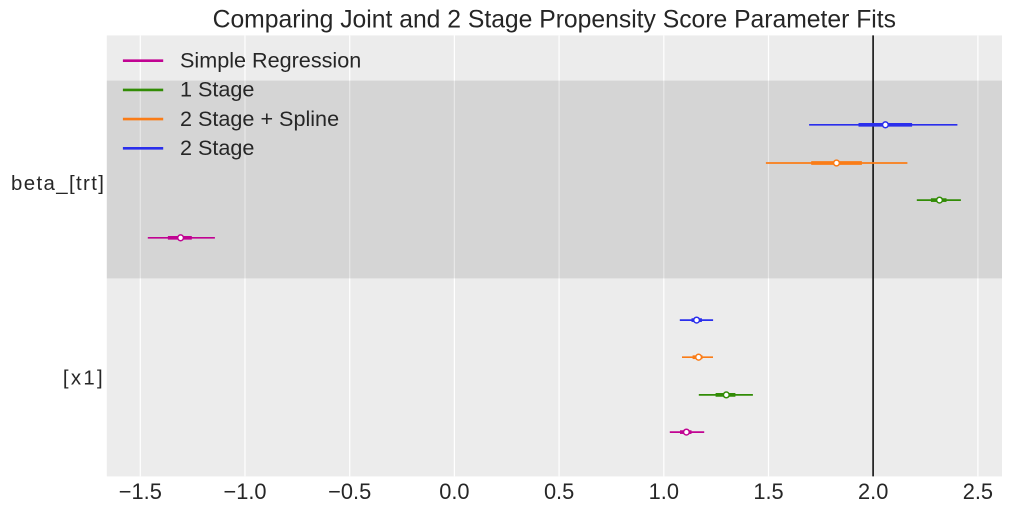 This screenshot has width=1011, height=511. Describe the element at coordinates (873, 491) in the screenshot. I see `svg-text: 2.0` at that location.